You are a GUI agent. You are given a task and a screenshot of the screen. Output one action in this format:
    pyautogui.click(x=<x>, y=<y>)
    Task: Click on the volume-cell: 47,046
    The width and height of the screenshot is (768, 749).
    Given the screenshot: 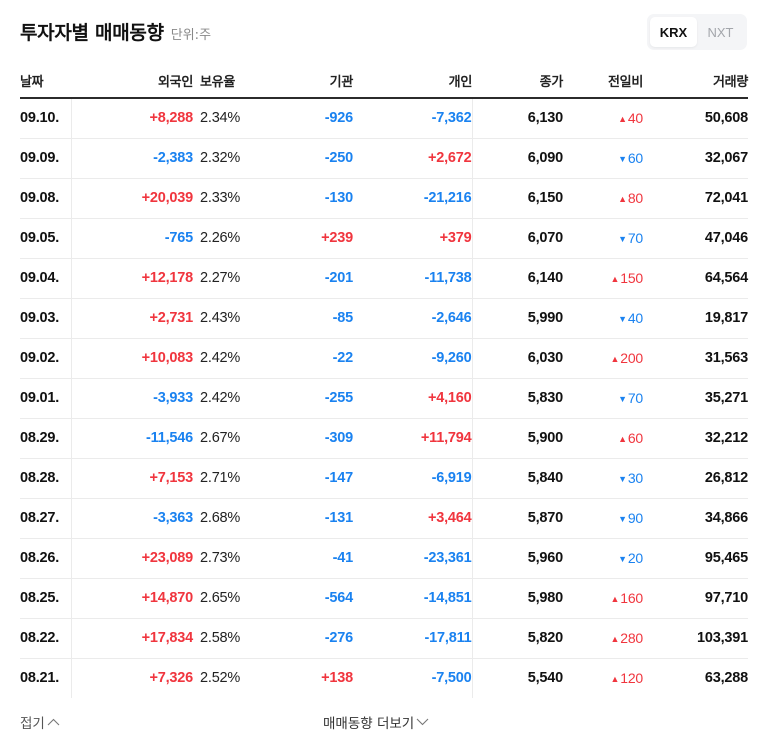 What is the action you would take?
    pyautogui.click(x=695, y=238)
    